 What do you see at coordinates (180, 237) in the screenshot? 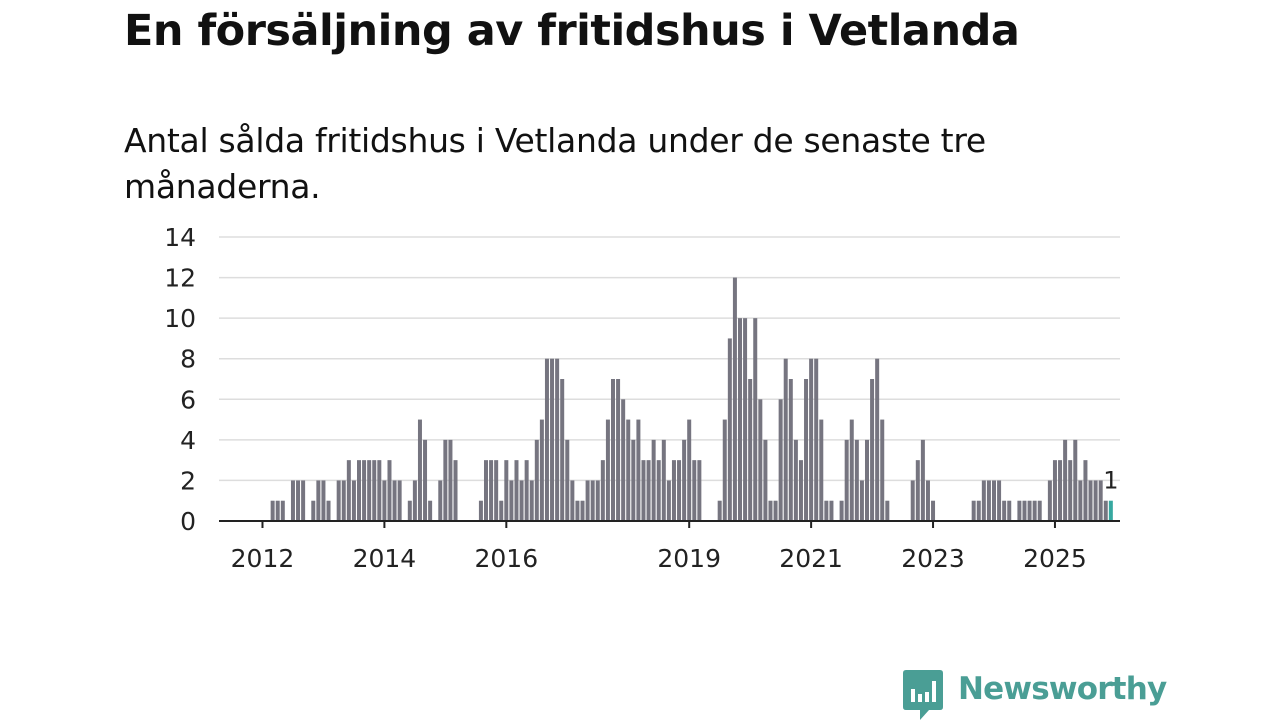
I see `y-tick-label: 14` at bounding box center [180, 237].